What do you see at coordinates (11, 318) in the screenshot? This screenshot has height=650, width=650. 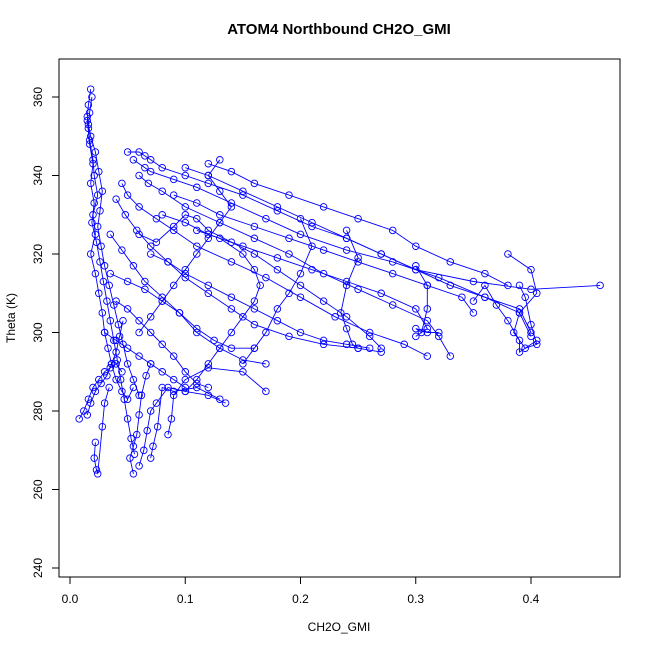 I see `y-axis-label: Theta (K)` at bounding box center [11, 318].